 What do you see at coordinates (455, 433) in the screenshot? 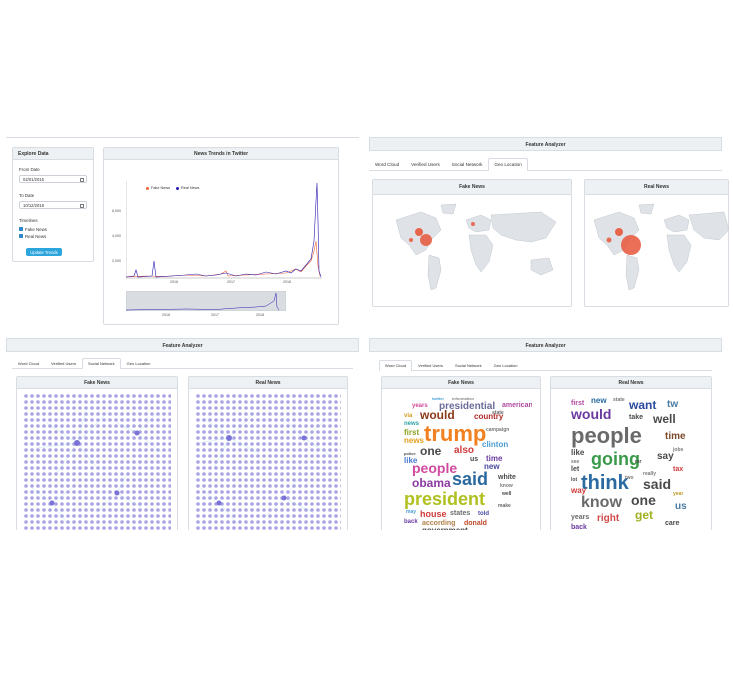
I see `cloud-word: trump` at bounding box center [455, 433].